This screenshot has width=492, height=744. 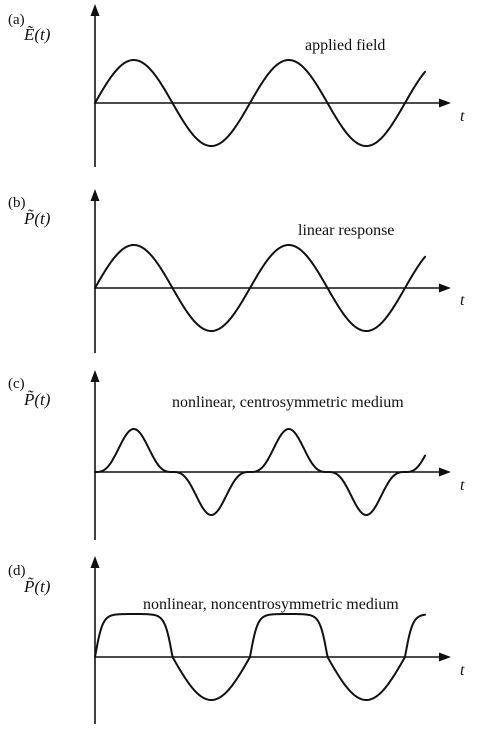 What do you see at coordinates (462, 485) in the screenshot?
I see `panel-c-x-axis-label: t` at bounding box center [462, 485].